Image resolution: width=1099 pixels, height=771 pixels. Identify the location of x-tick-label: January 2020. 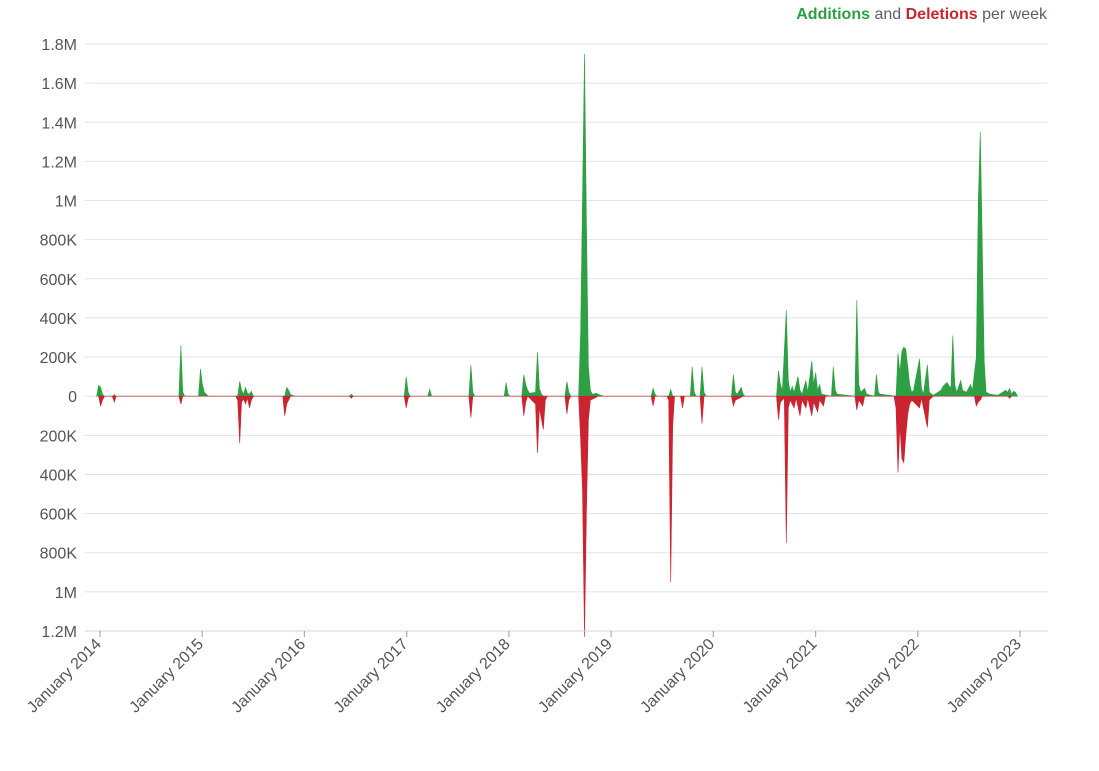
(677, 676).